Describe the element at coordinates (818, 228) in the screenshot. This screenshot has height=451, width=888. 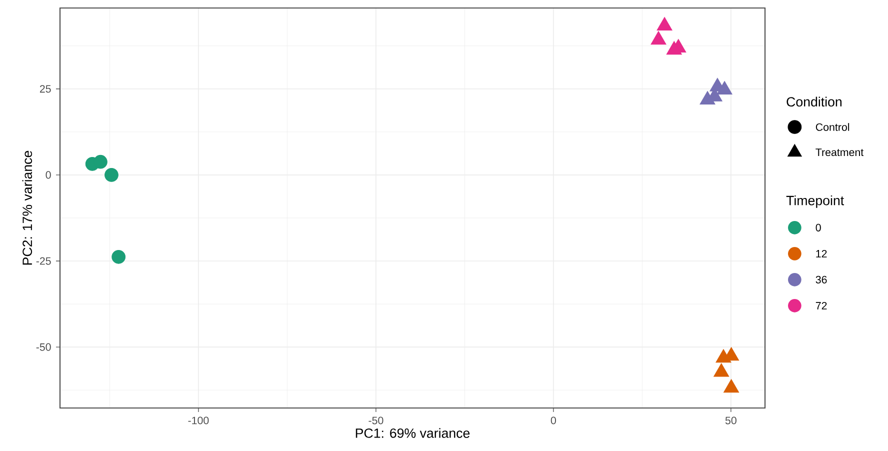
I see `legend-label: 0` at that location.